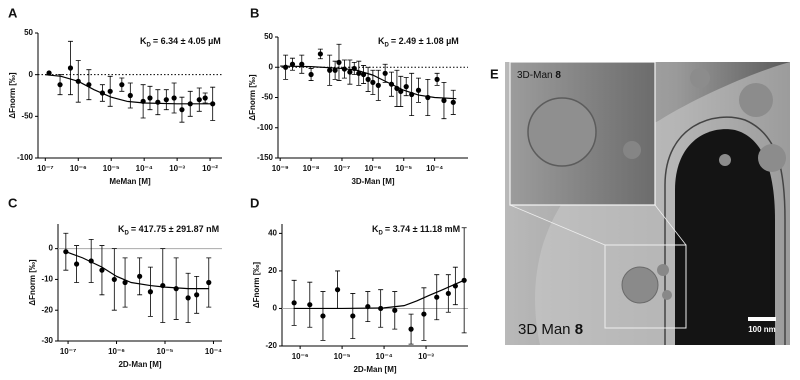 The width and height of the screenshot is (800, 380). What do you see at coordinates (272, 270) in the screenshot?
I see `y-tick-label: 20` at bounding box center [272, 270].